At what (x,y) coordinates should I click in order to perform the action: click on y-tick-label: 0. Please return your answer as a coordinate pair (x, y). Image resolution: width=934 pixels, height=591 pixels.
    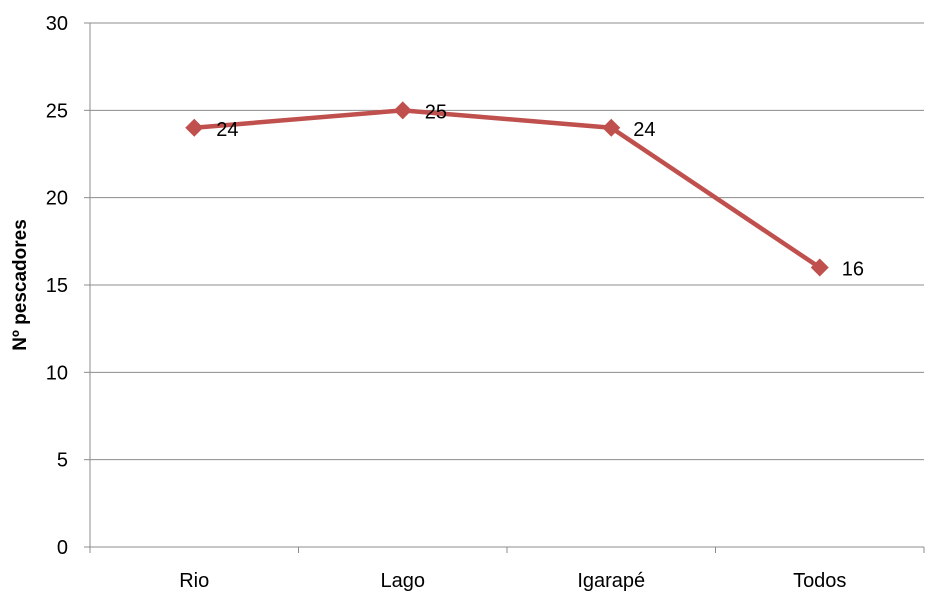
    Looking at the image, I should click on (62, 548).